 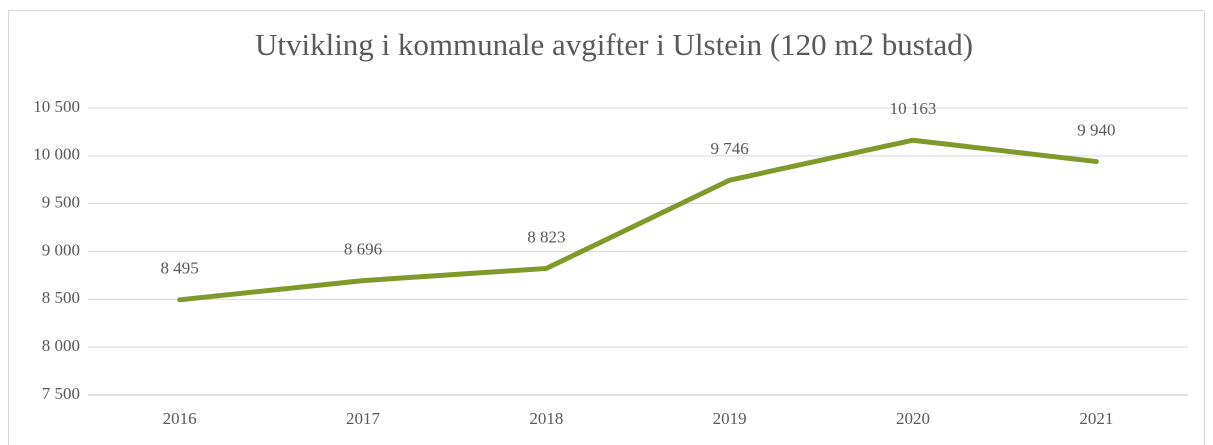 I want to click on x-tick-label: 2019, so click(x=730, y=418).